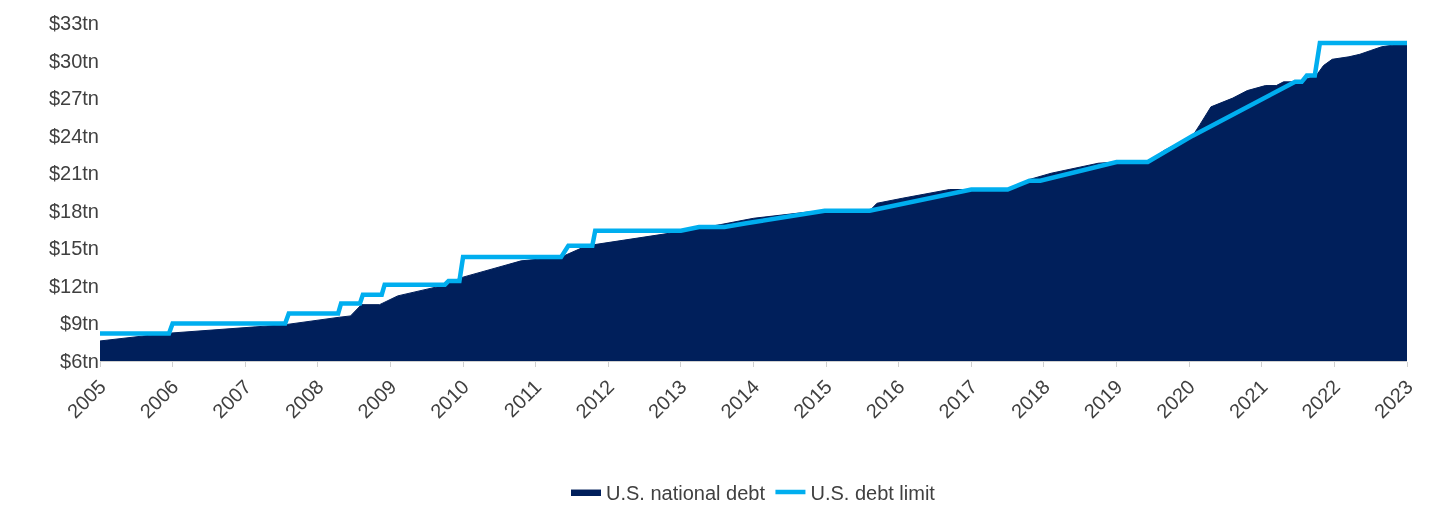 This screenshot has height=523, width=1429. What do you see at coordinates (73, 135) in the screenshot?
I see `y-tick-label: $24tn` at bounding box center [73, 135].